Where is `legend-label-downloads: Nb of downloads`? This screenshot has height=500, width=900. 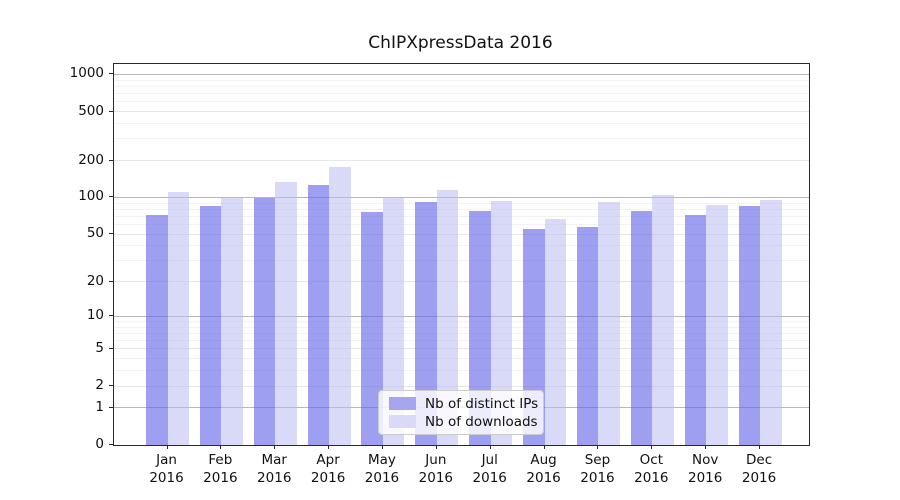 legend-label-downloads: Nb of downloads is located at coordinates (481, 421).